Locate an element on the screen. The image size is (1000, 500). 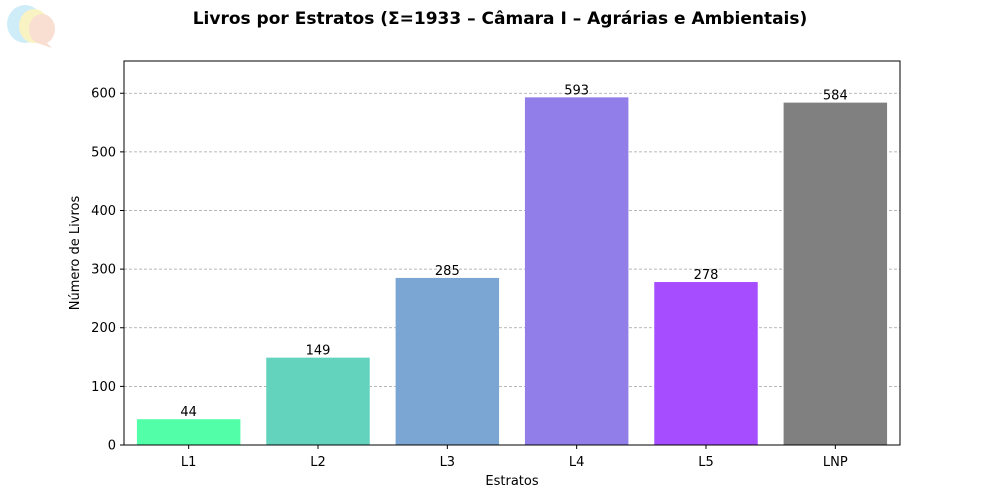
x-axis: L1 L2 L3 L4 L5 LNP is located at coordinates (514, 457).